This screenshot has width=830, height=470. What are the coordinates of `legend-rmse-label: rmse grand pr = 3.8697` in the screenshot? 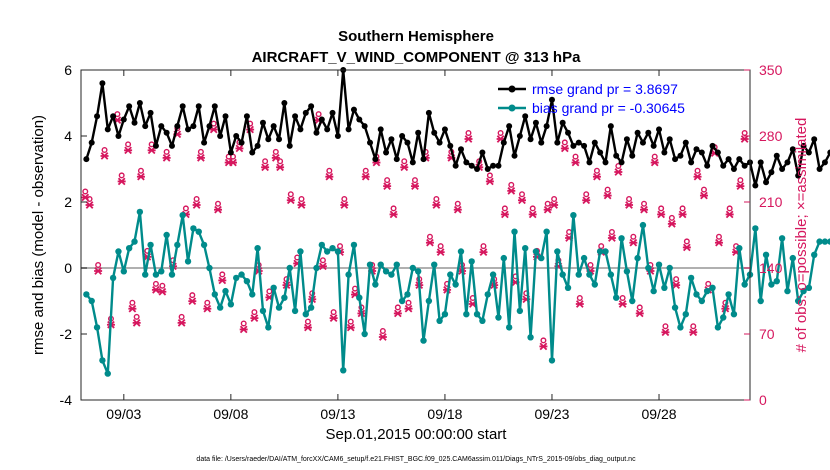 It's located at (605, 89).